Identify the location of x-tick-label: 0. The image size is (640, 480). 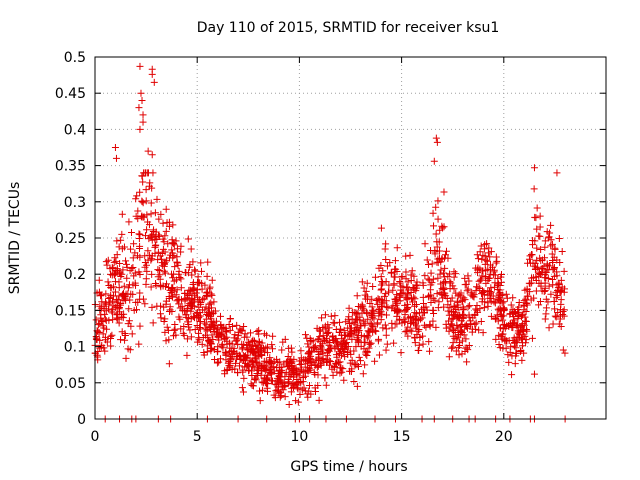
(95, 437).